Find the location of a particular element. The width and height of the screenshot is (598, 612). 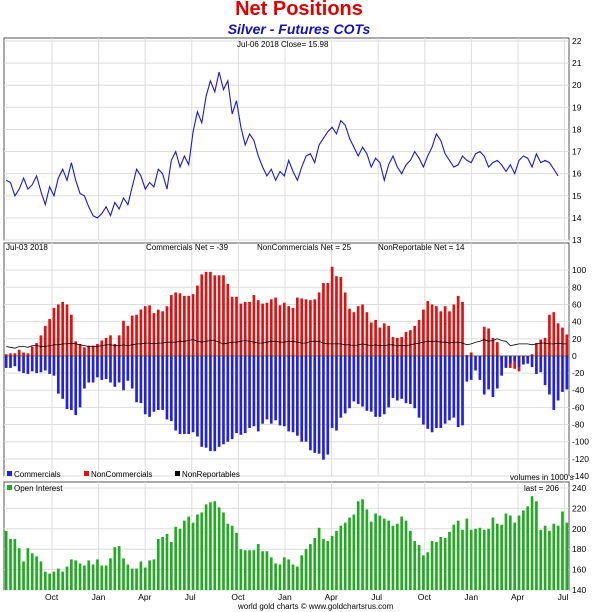

y-tick-label: 19 is located at coordinates (577, 107).